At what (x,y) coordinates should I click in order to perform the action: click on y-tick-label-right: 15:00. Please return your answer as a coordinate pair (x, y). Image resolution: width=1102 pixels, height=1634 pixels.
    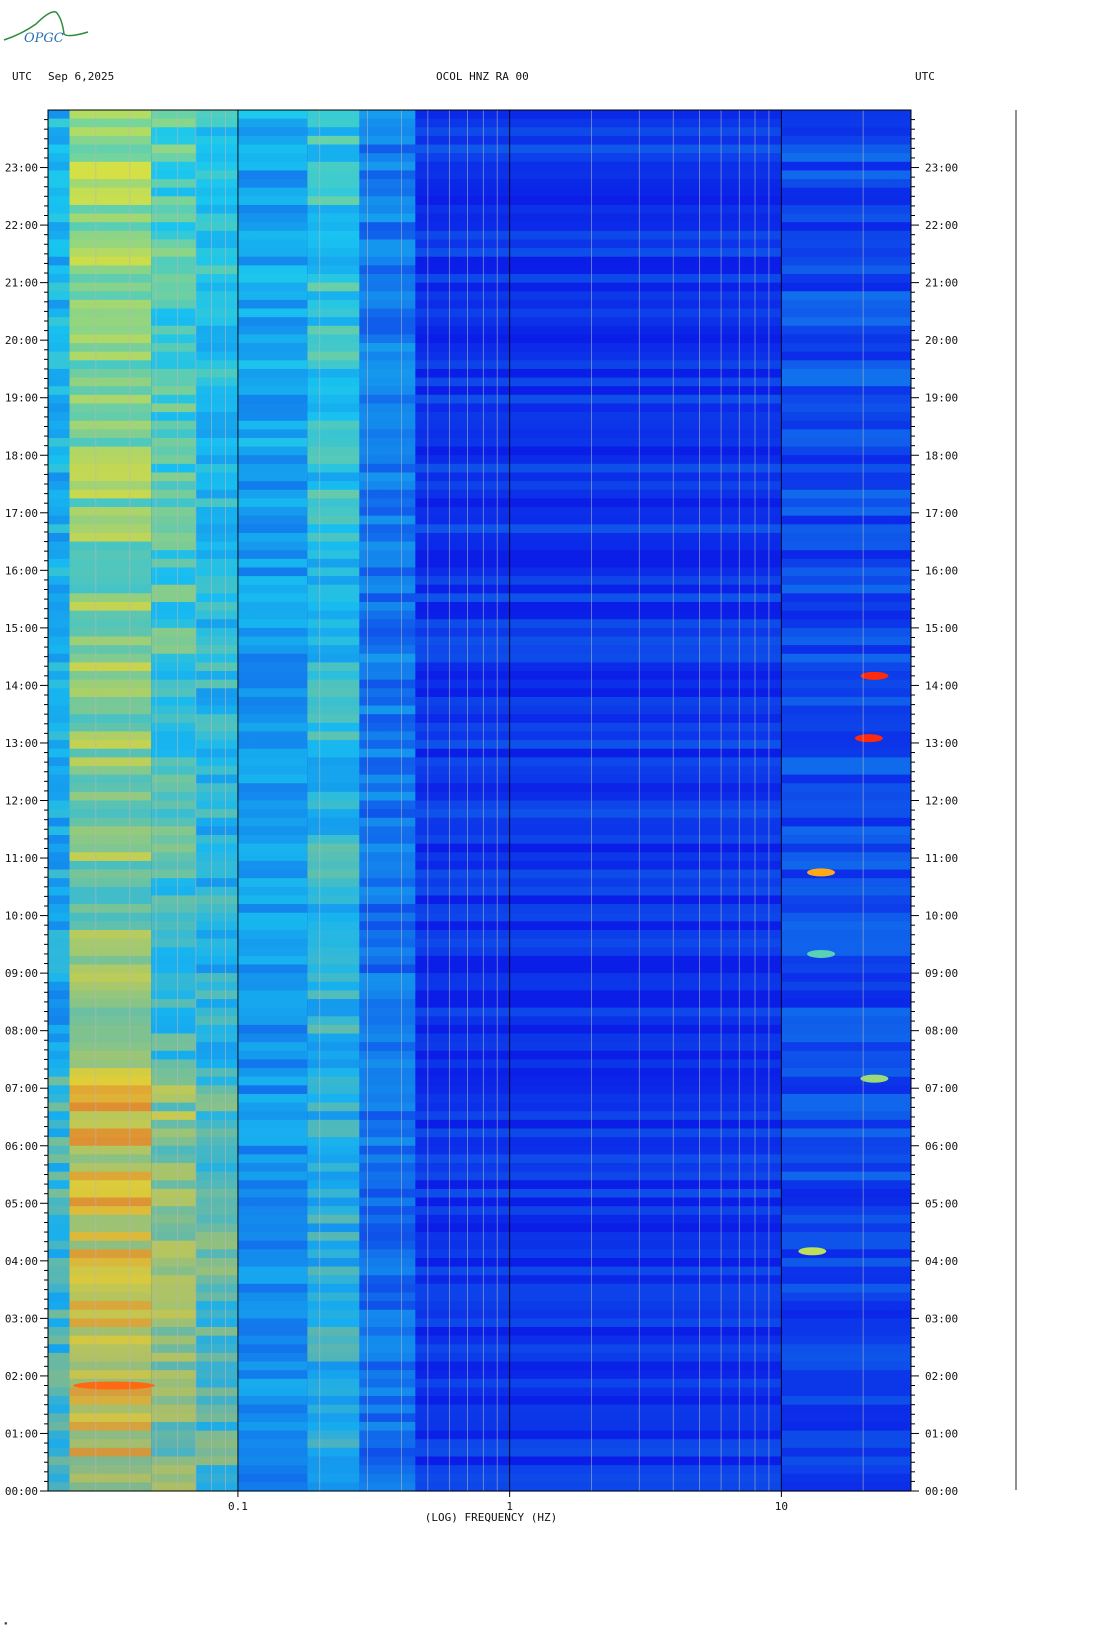
    Looking at the image, I should click on (941, 628).